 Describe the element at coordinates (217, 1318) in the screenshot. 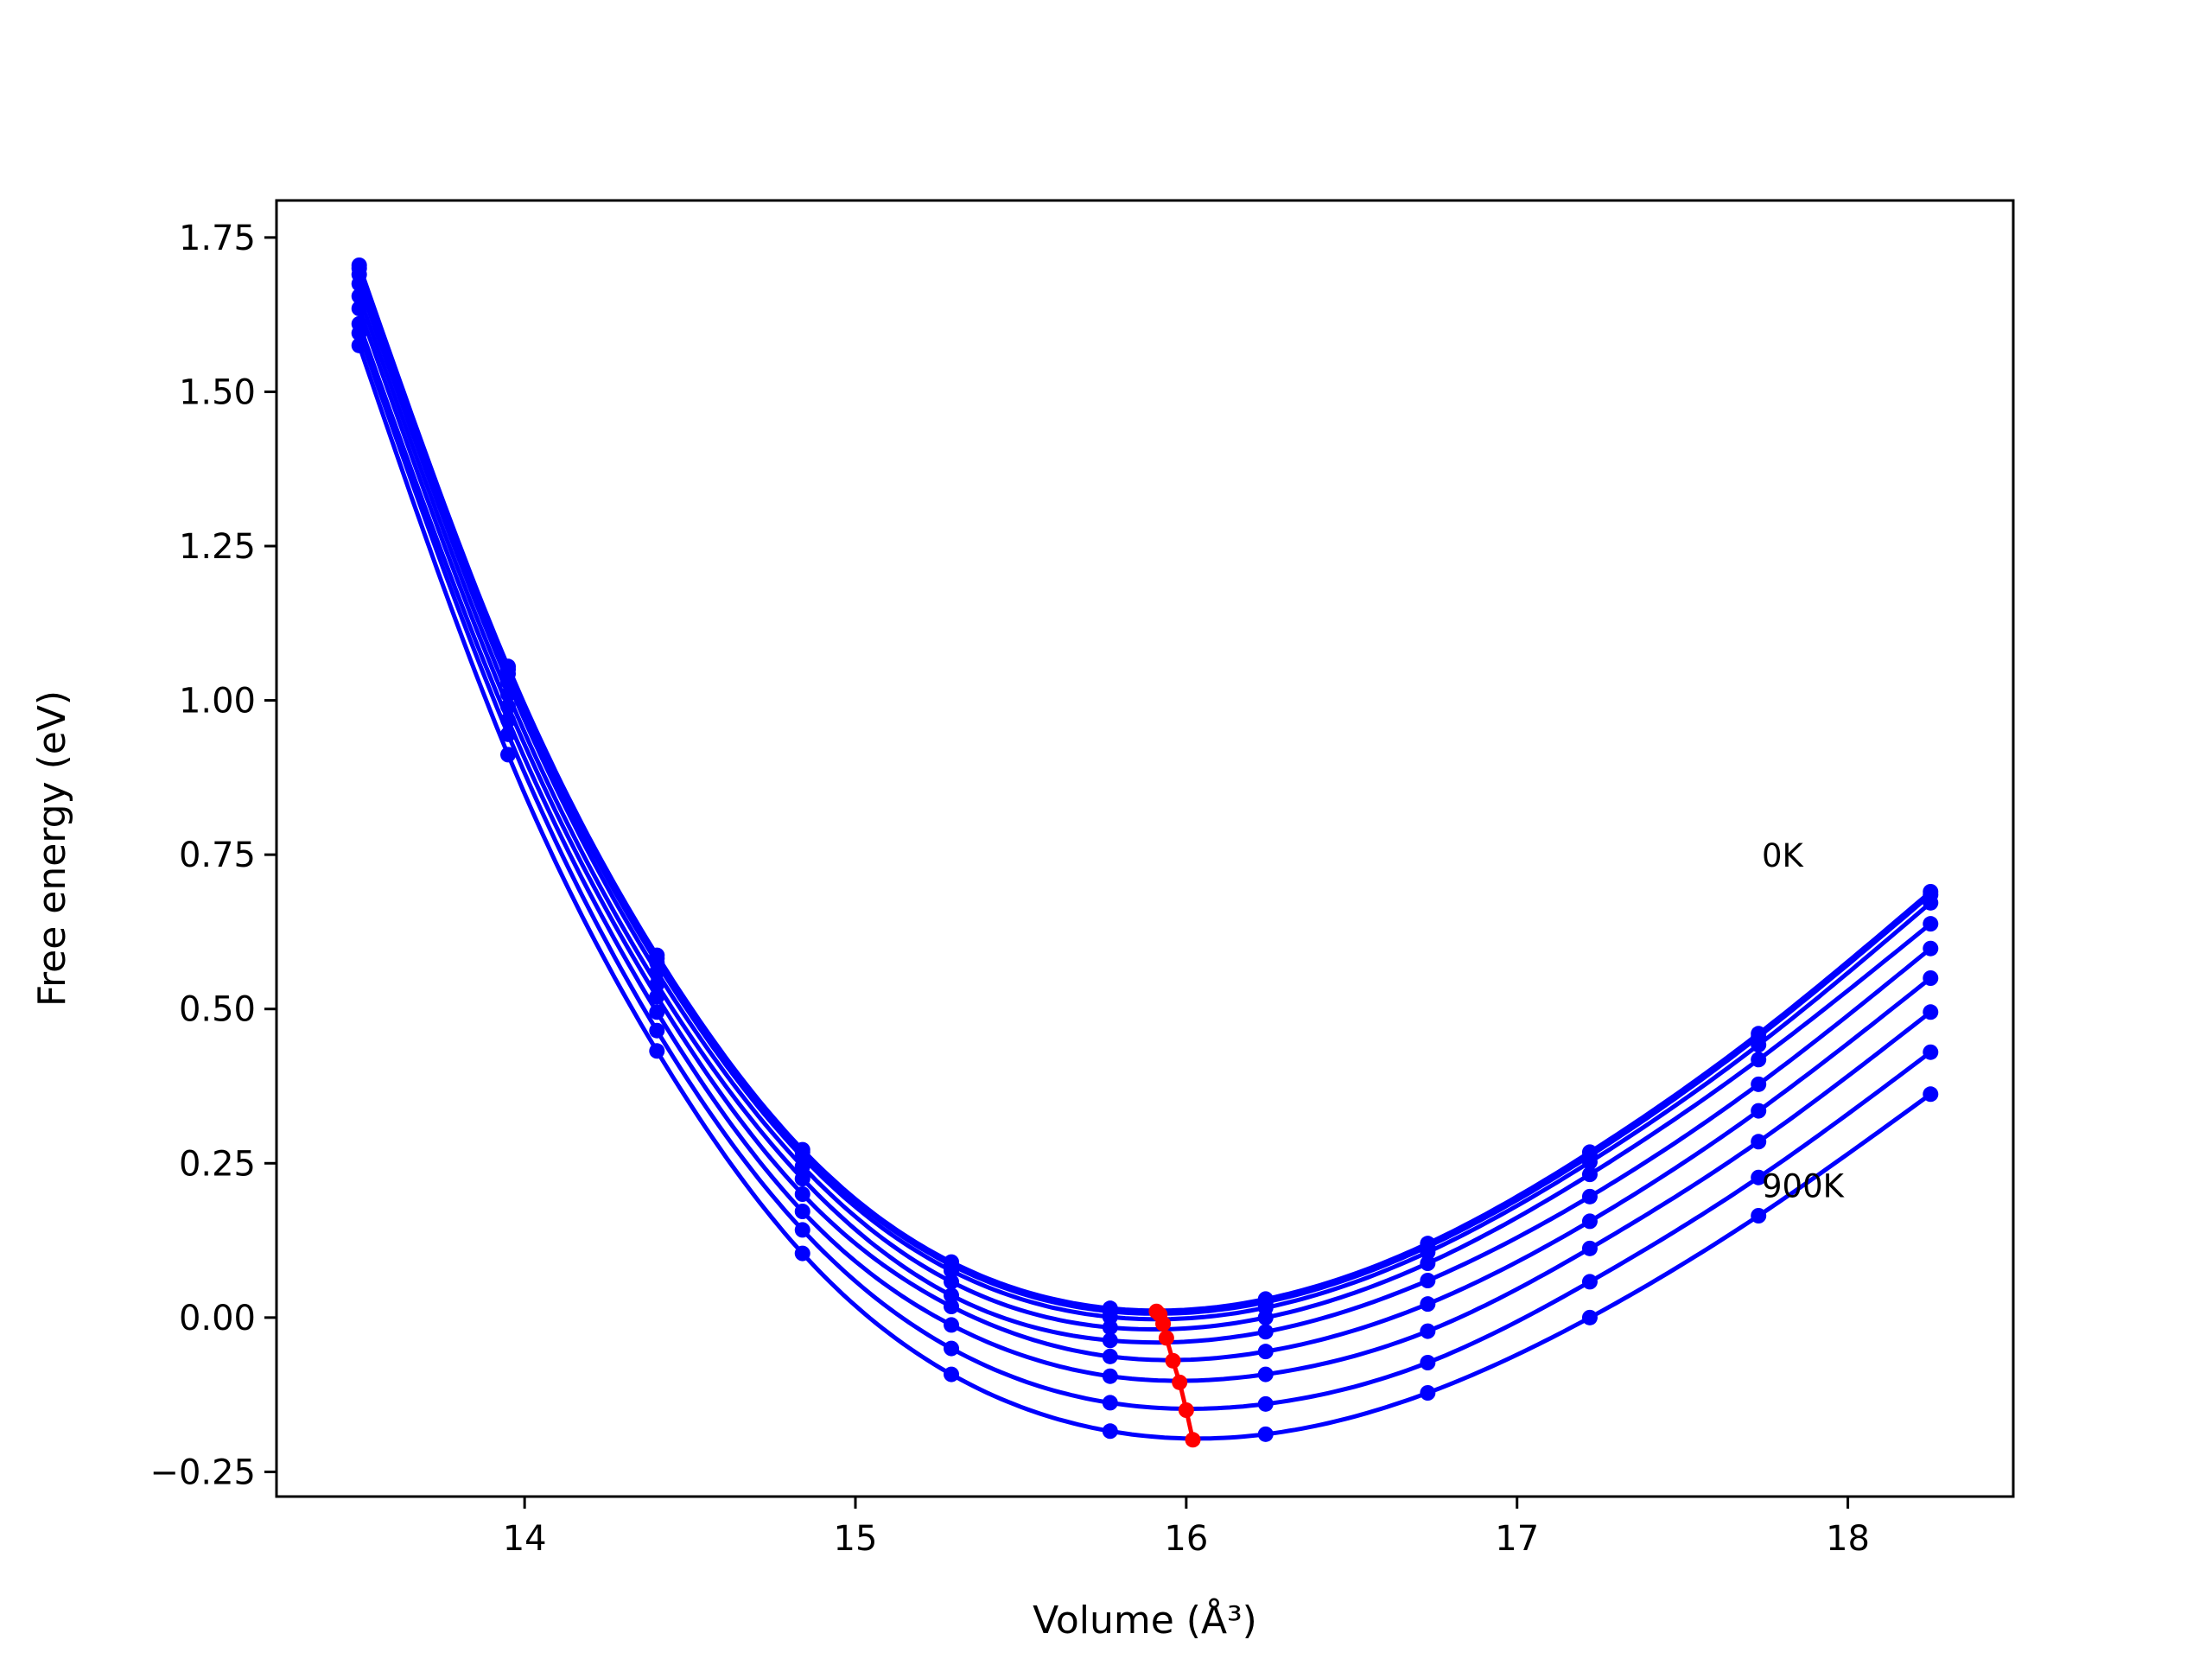

I see `y-tick-label: 0.00` at that location.